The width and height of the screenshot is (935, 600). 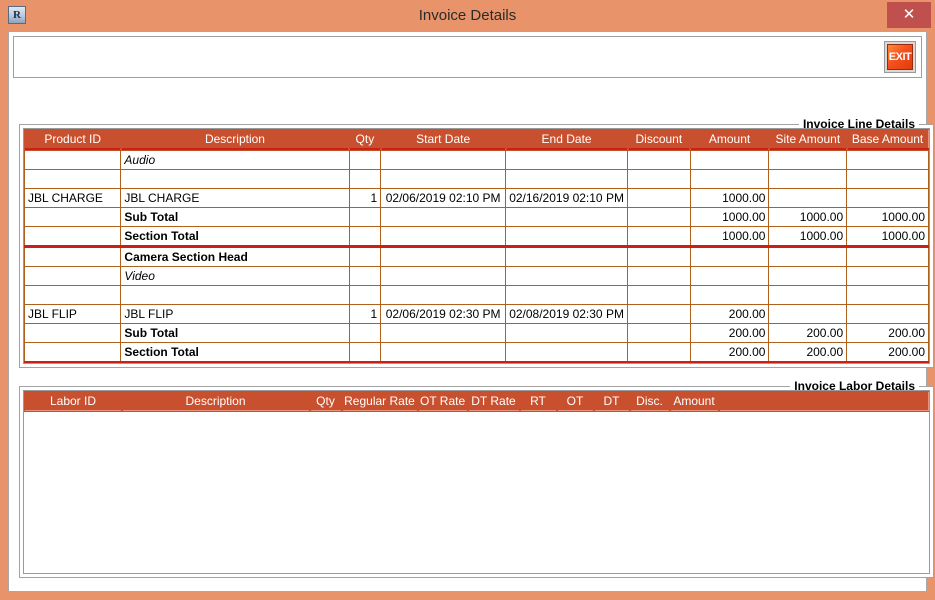 What do you see at coordinates (493, 401) in the screenshot?
I see `column-header: DT Rate` at bounding box center [493, 401].